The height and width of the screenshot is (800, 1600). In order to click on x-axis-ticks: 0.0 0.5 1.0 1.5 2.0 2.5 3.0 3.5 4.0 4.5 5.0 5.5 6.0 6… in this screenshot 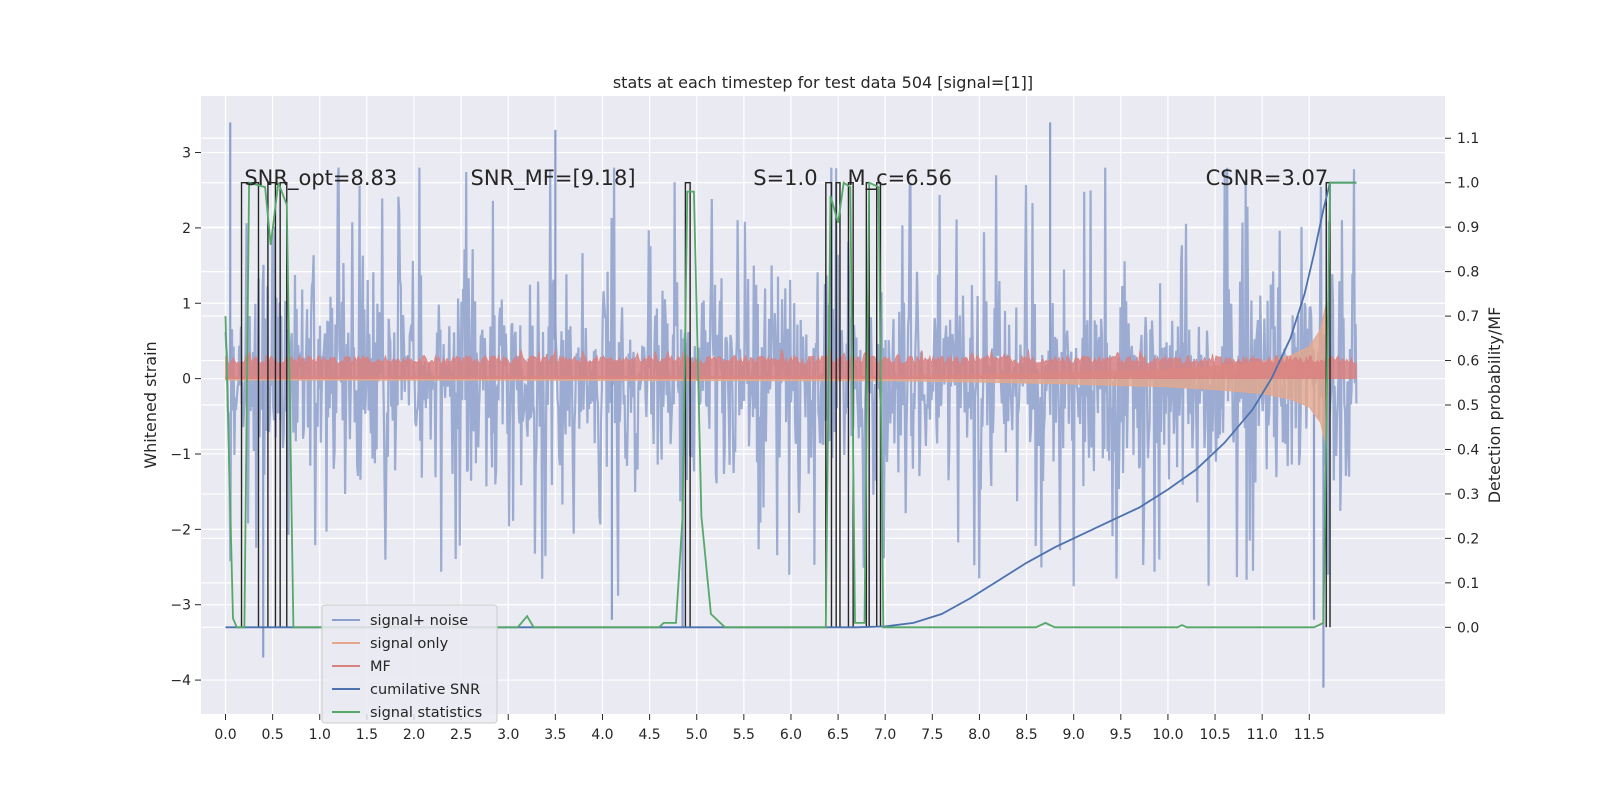, I will do `click(769, 728)`.